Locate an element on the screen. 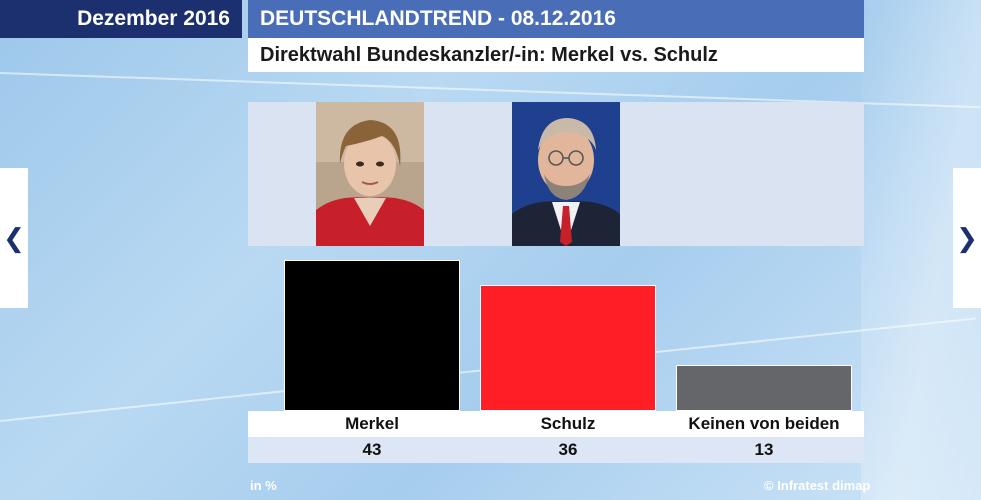 The width and height of the screenshot is (981, 500). next-button: ❯ is located at coordinates (967, 238).